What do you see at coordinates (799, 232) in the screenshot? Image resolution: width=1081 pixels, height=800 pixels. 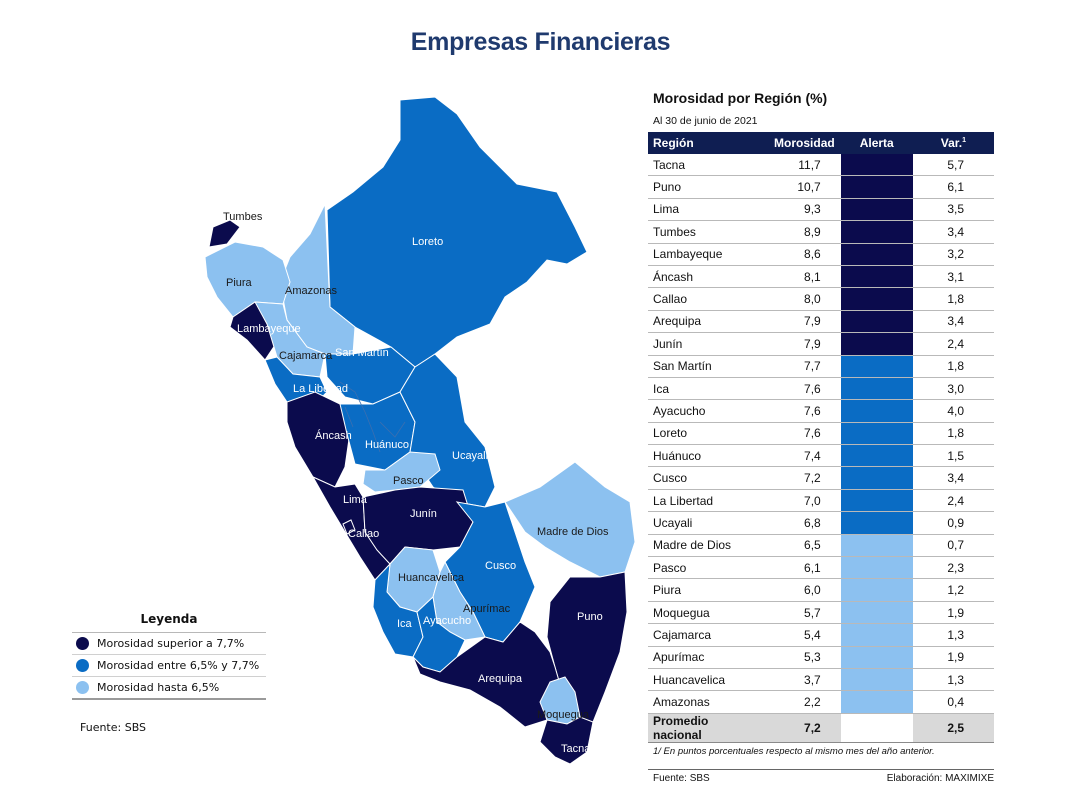 I see `cell-morosidad: 8,9` at bounding box center [799, 232].